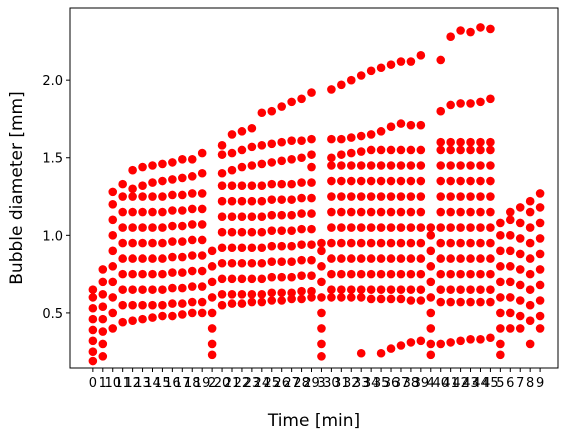  What do you see at coordinates (242, 383) in the screenshot?
I see `x-tick-label: 22` at bounding box center [242, 383].